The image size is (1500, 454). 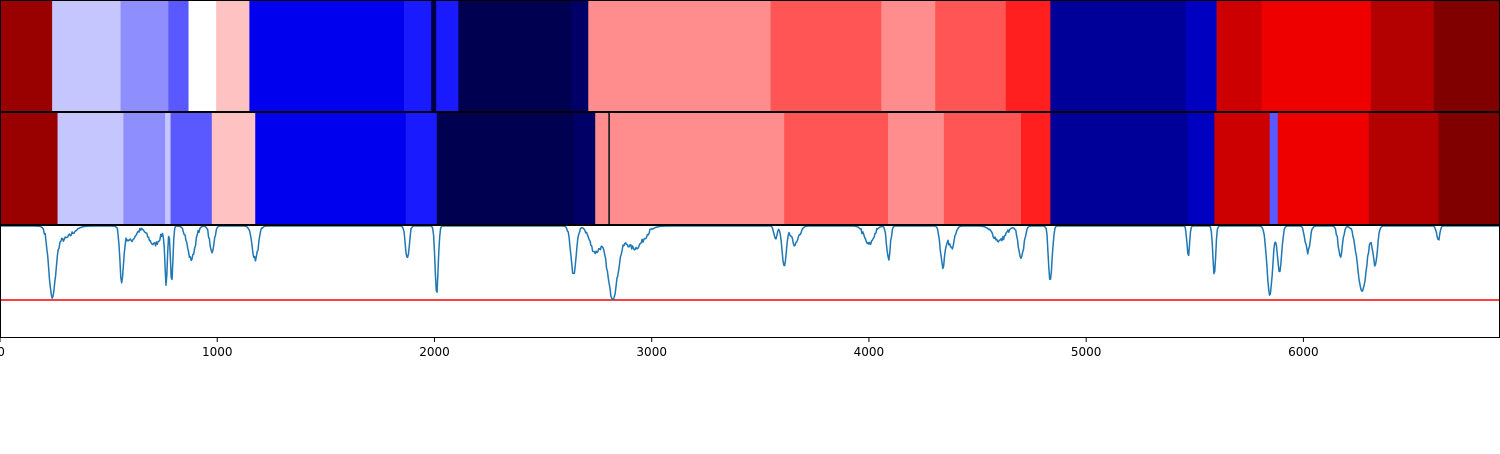 I want to click on x-axis: 0 1000 2000 3000 4000 5000 6000, so click(x=659, y=348).